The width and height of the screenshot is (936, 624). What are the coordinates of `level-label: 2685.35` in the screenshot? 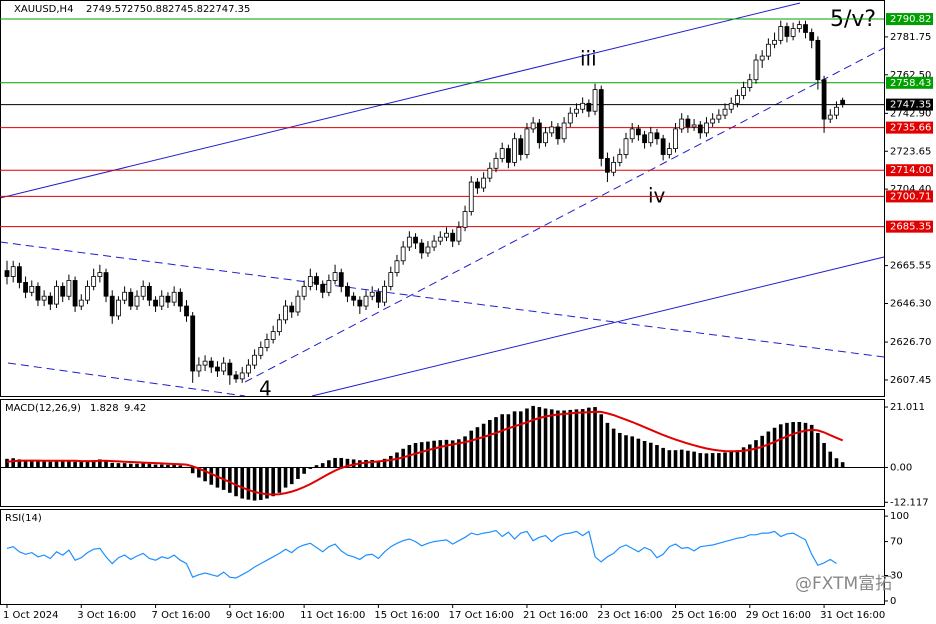 It's located at (910, 227).